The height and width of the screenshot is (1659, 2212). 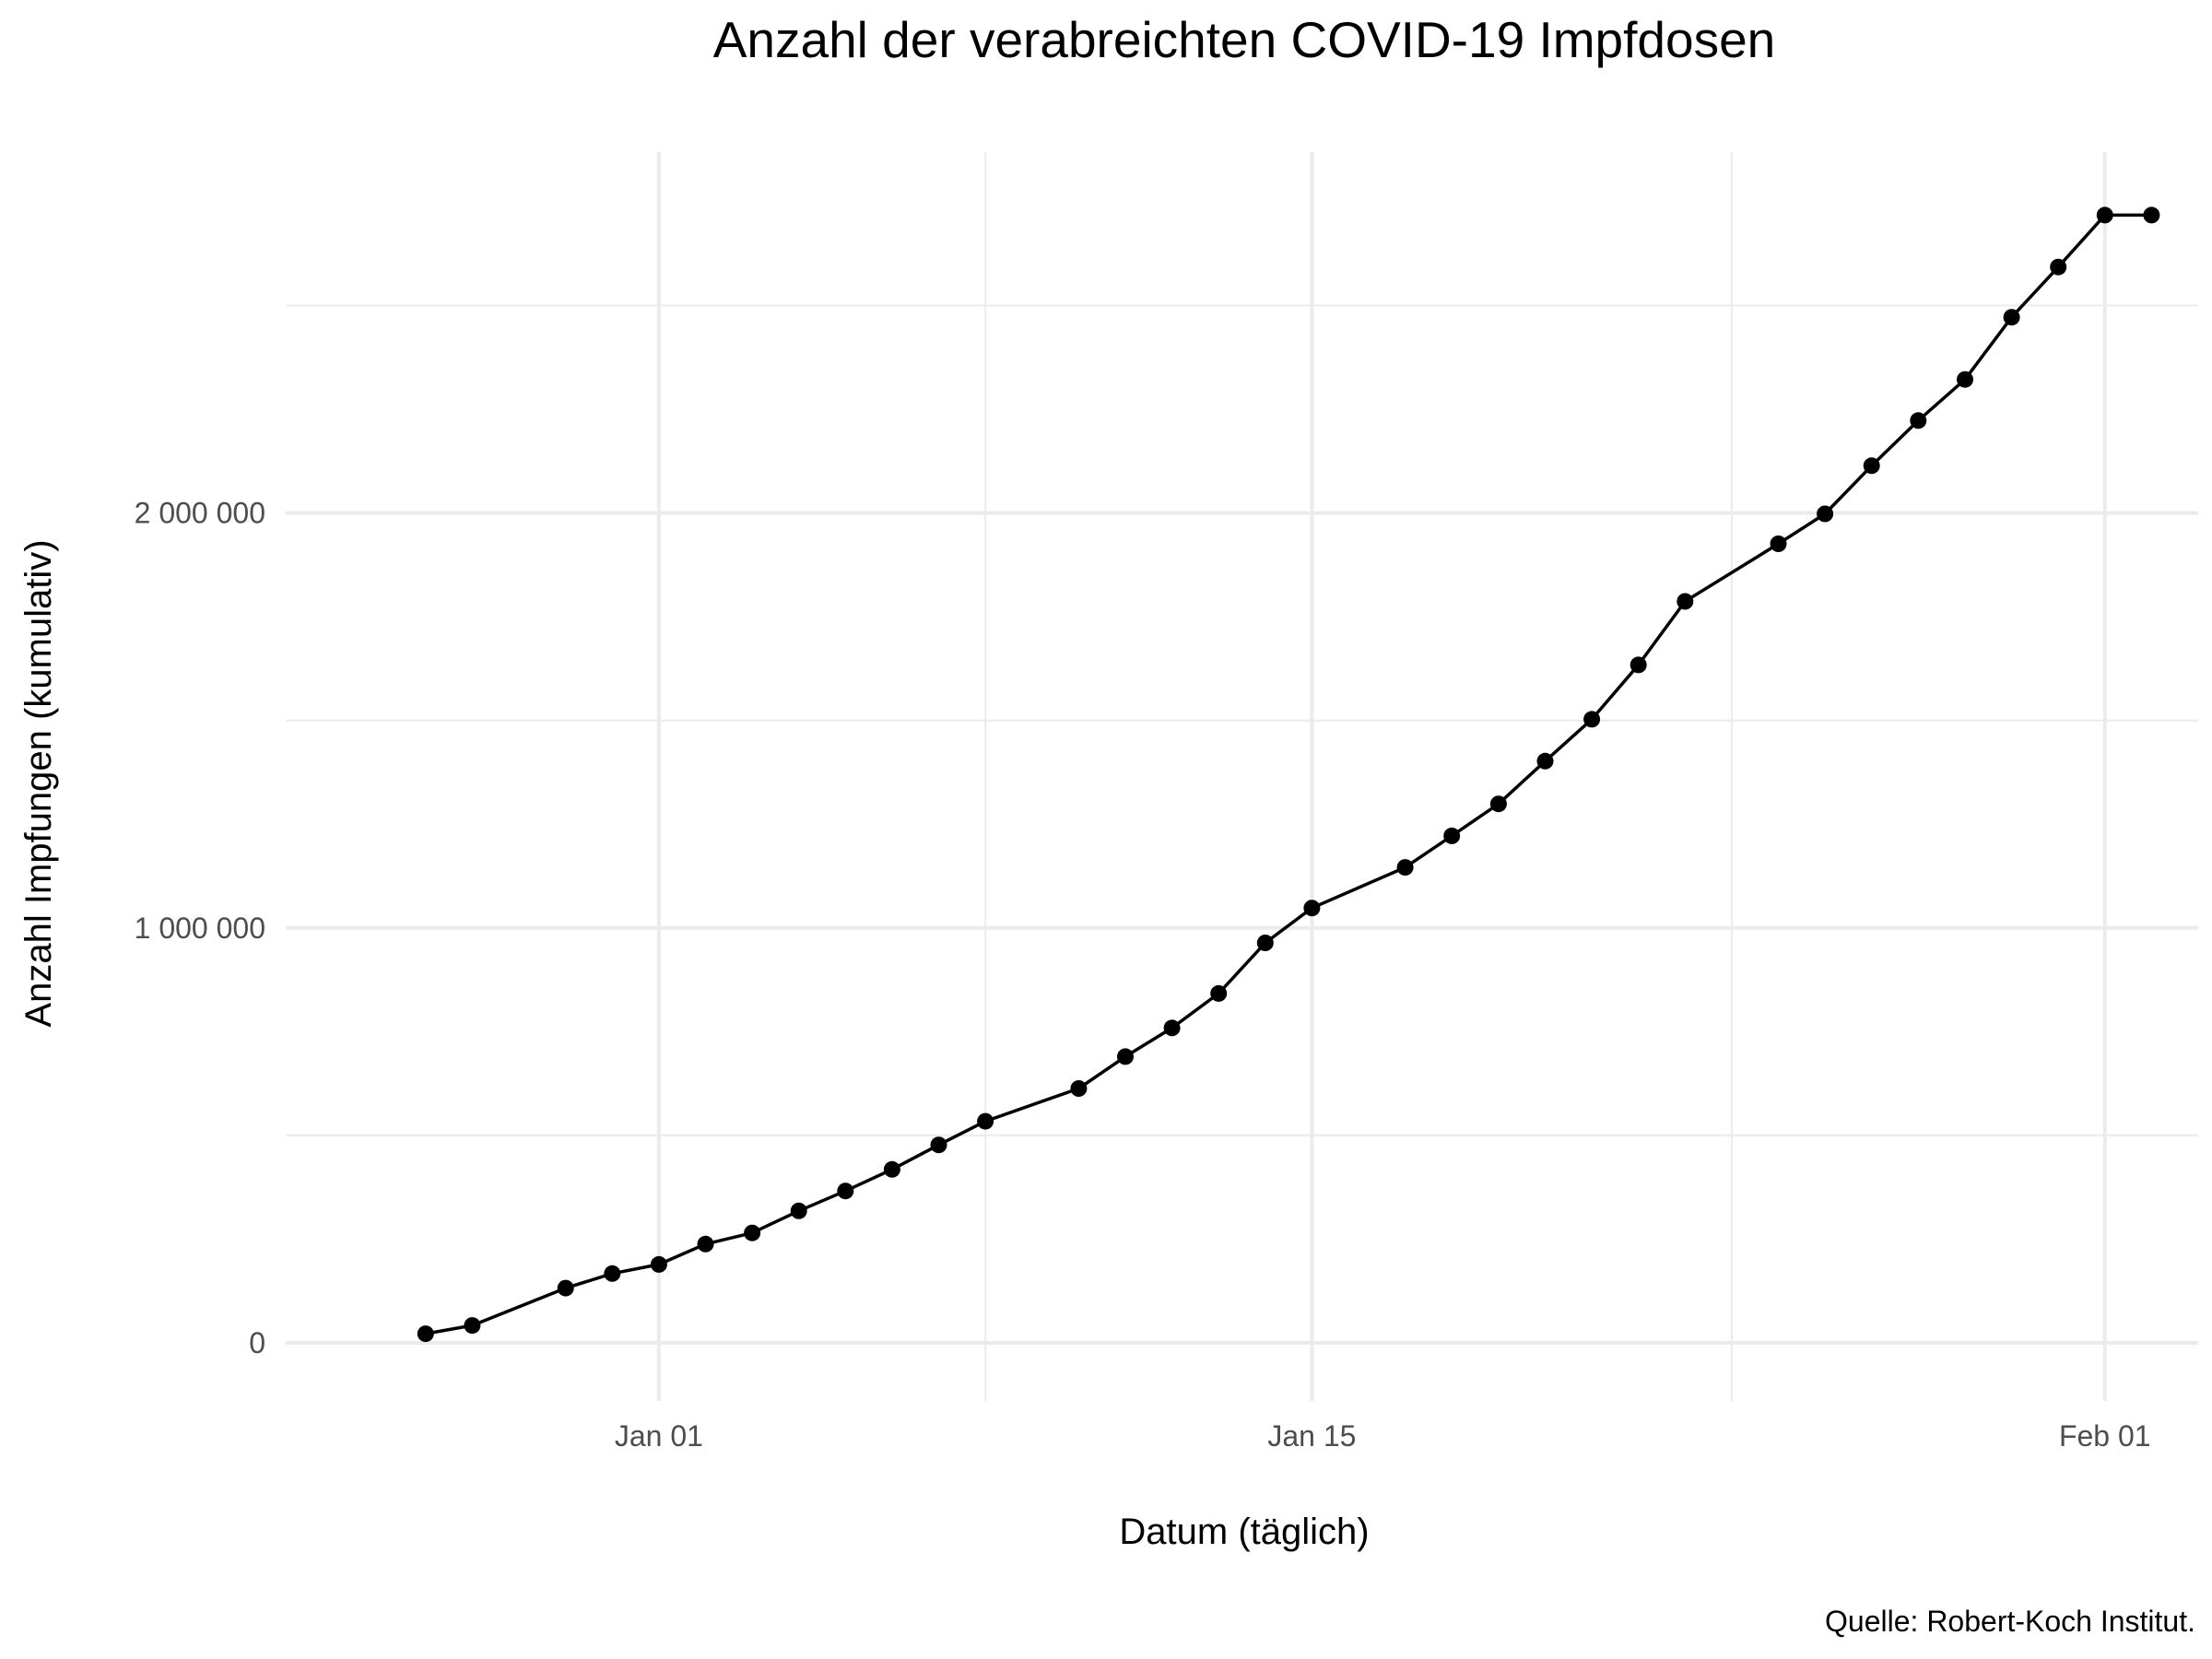 I want to click on y-tick-label: 1 000 000, so click(x=200, y=928).